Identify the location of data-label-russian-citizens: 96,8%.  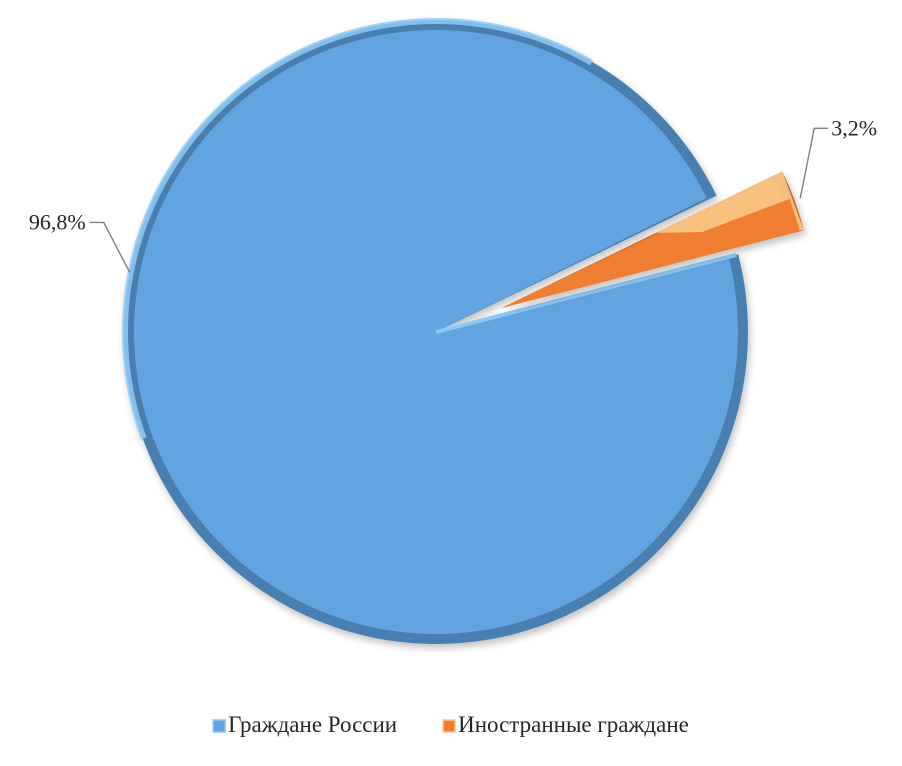
(57, 221).